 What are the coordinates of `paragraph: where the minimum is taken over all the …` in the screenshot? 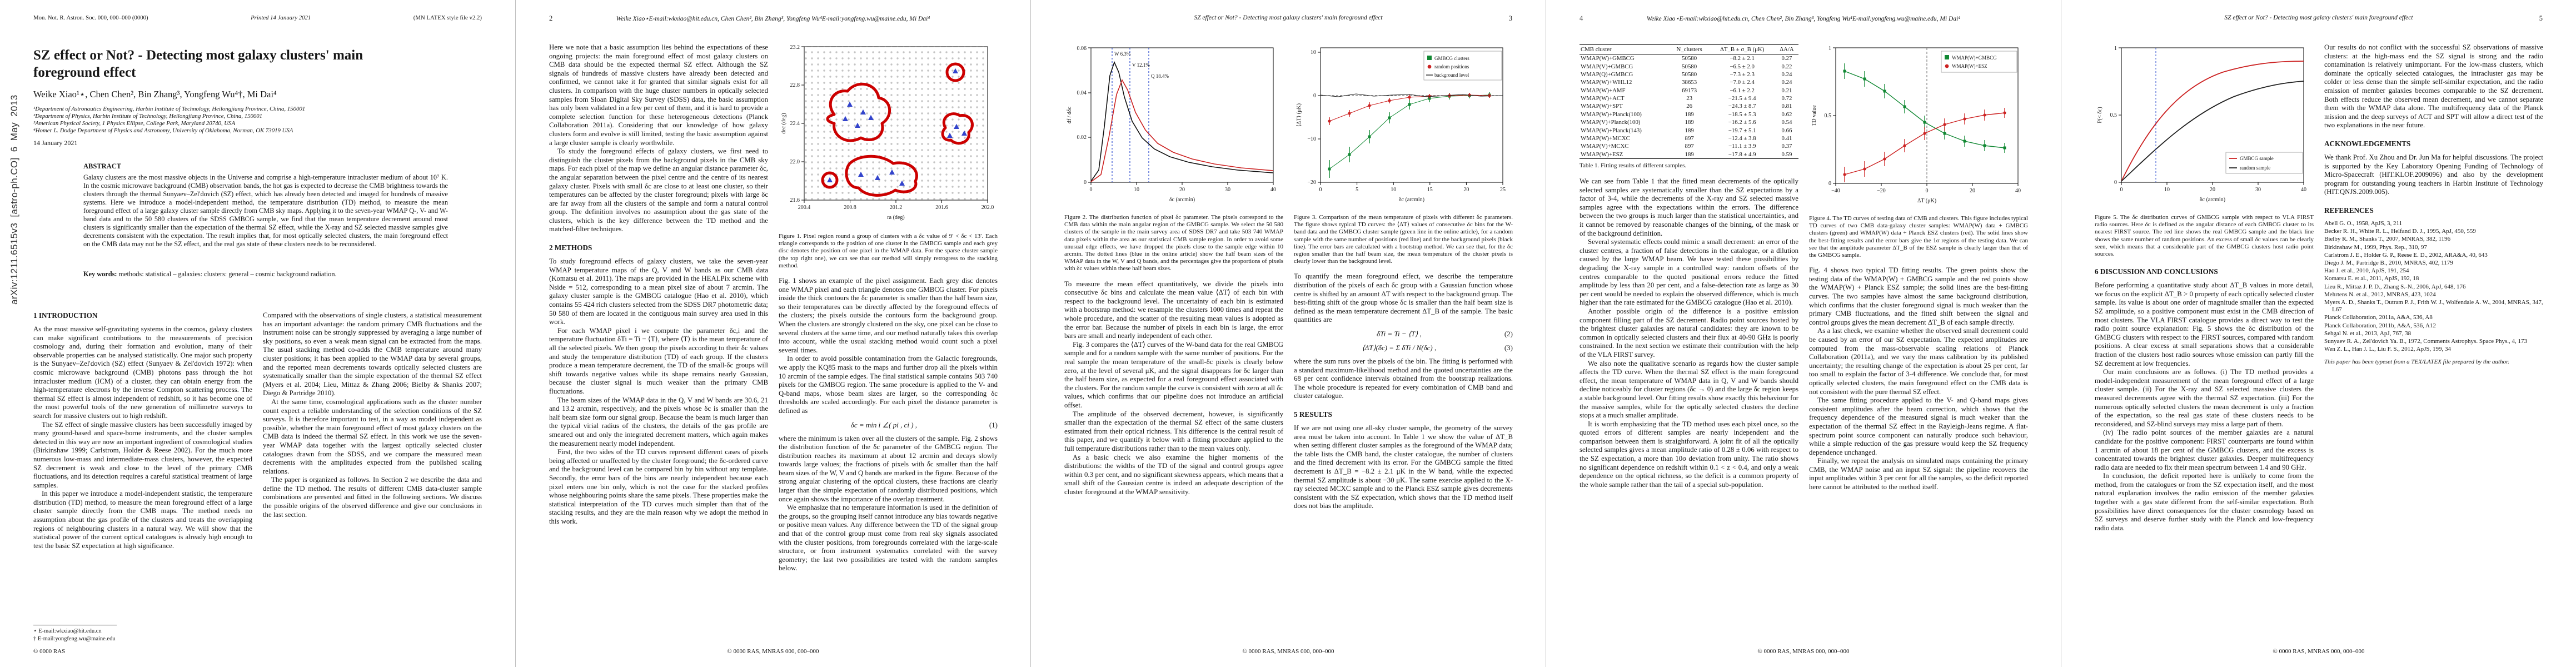 It's located at (888, 468).